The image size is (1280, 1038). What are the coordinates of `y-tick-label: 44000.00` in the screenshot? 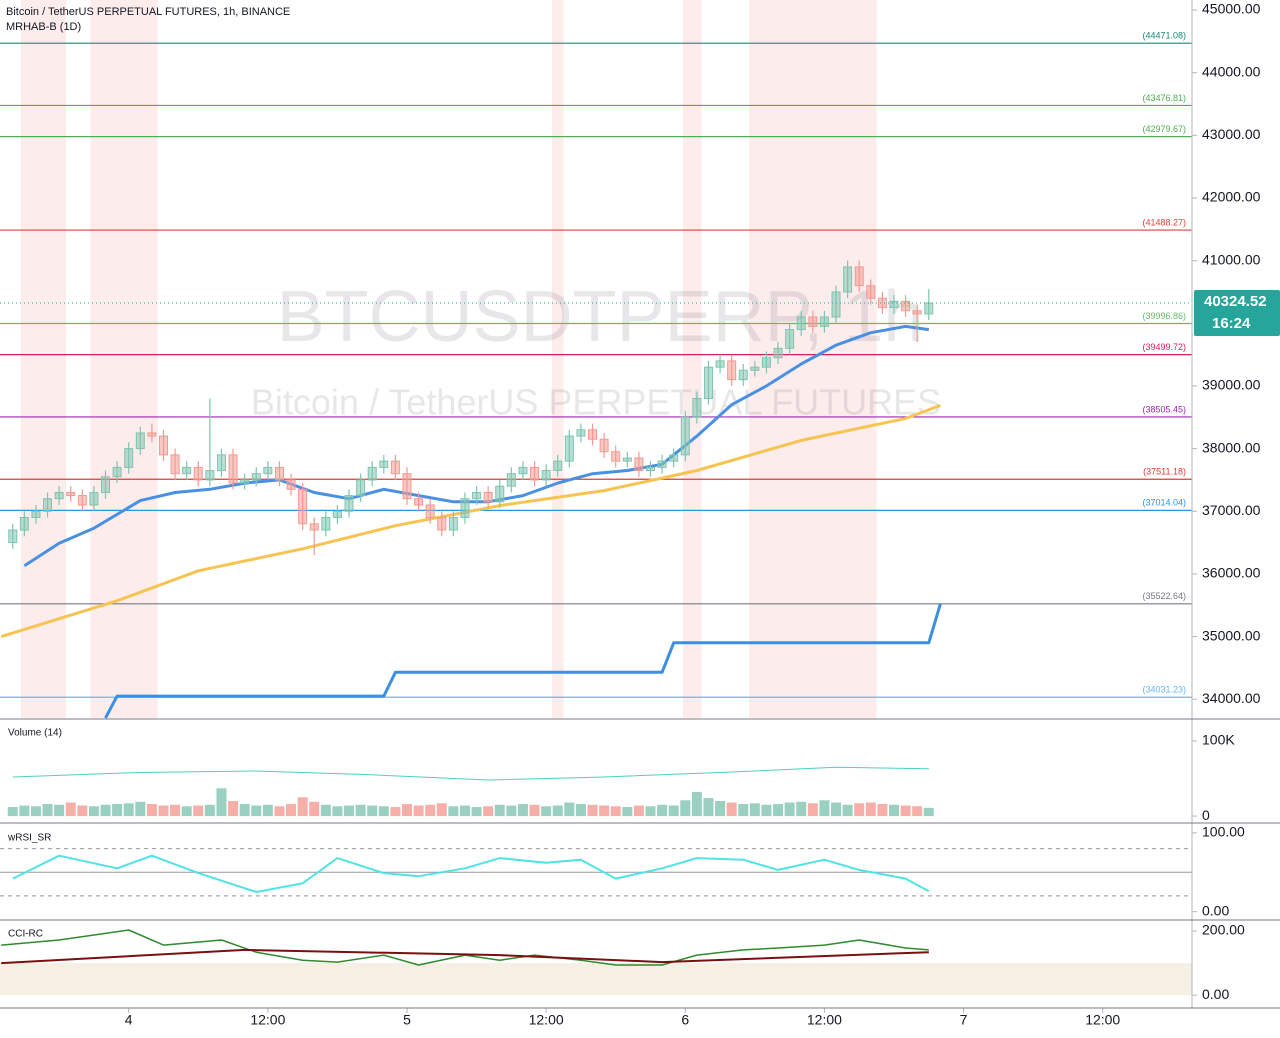 It's located at (1231, 71).